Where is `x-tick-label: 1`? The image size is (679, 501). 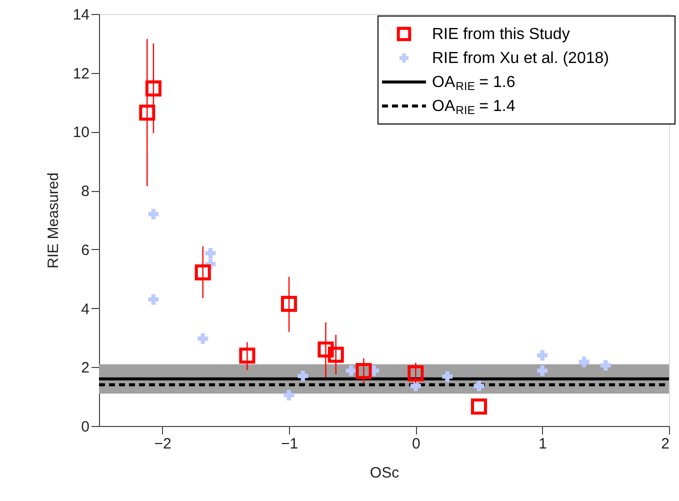 x-tick-label: 1 is located at coordinates (543, 444).